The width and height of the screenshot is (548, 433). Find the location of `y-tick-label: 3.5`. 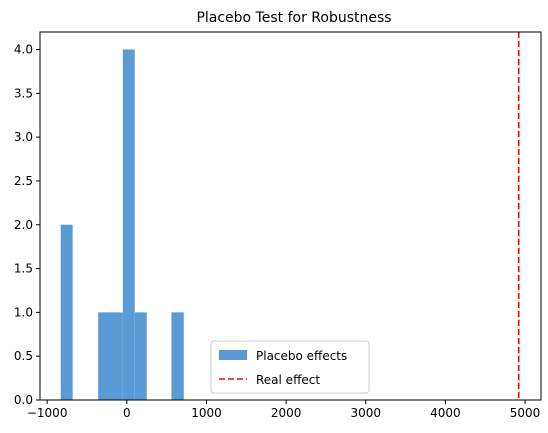

y-tick-label: 3.5 is located at coordinates (23, 93).